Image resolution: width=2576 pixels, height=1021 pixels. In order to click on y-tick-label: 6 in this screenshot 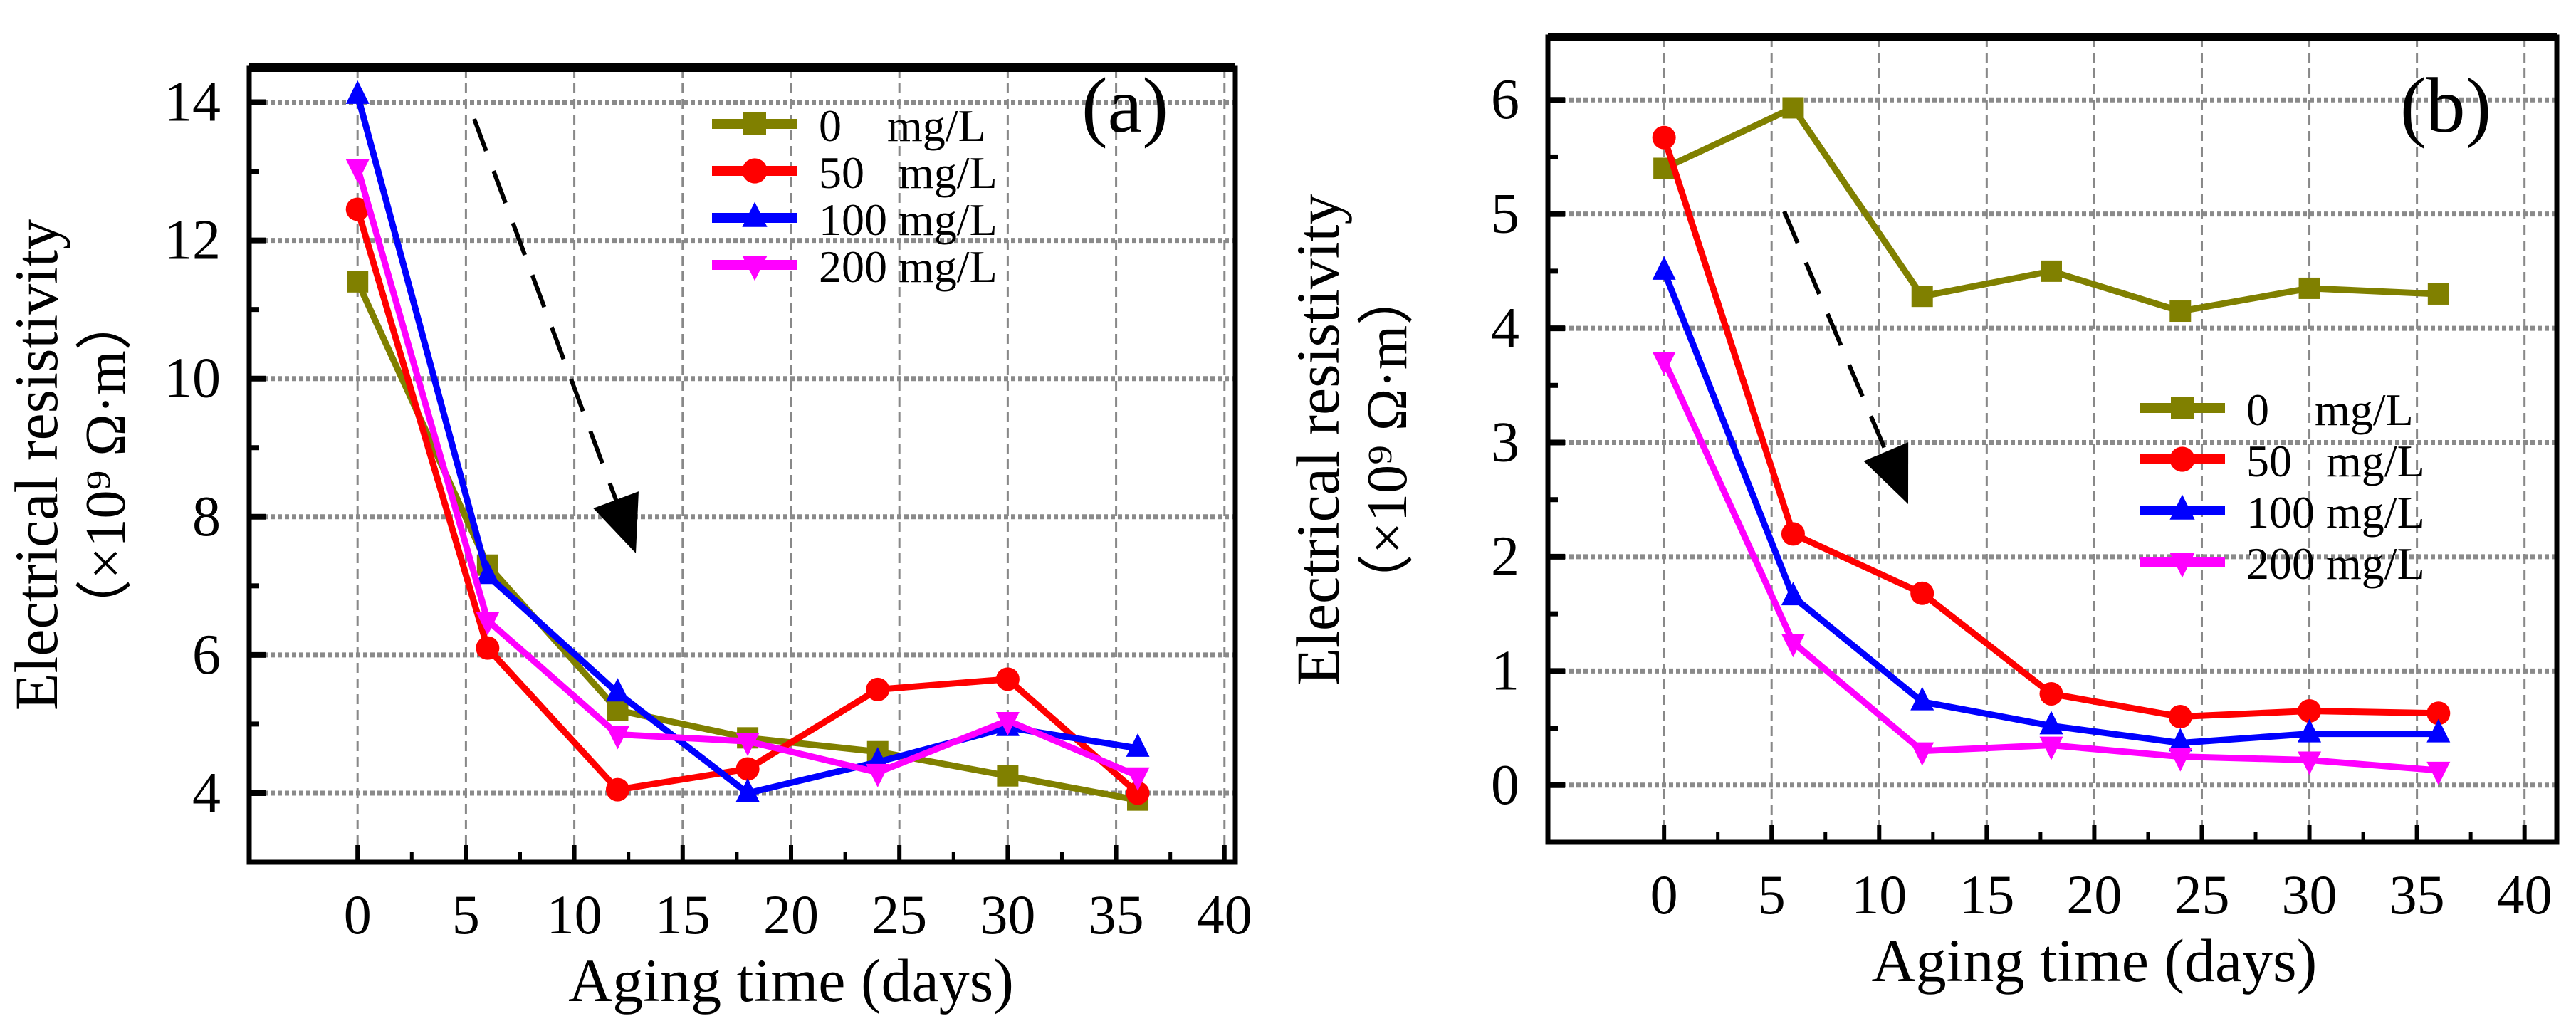, I will do `click(1505, 99)`.